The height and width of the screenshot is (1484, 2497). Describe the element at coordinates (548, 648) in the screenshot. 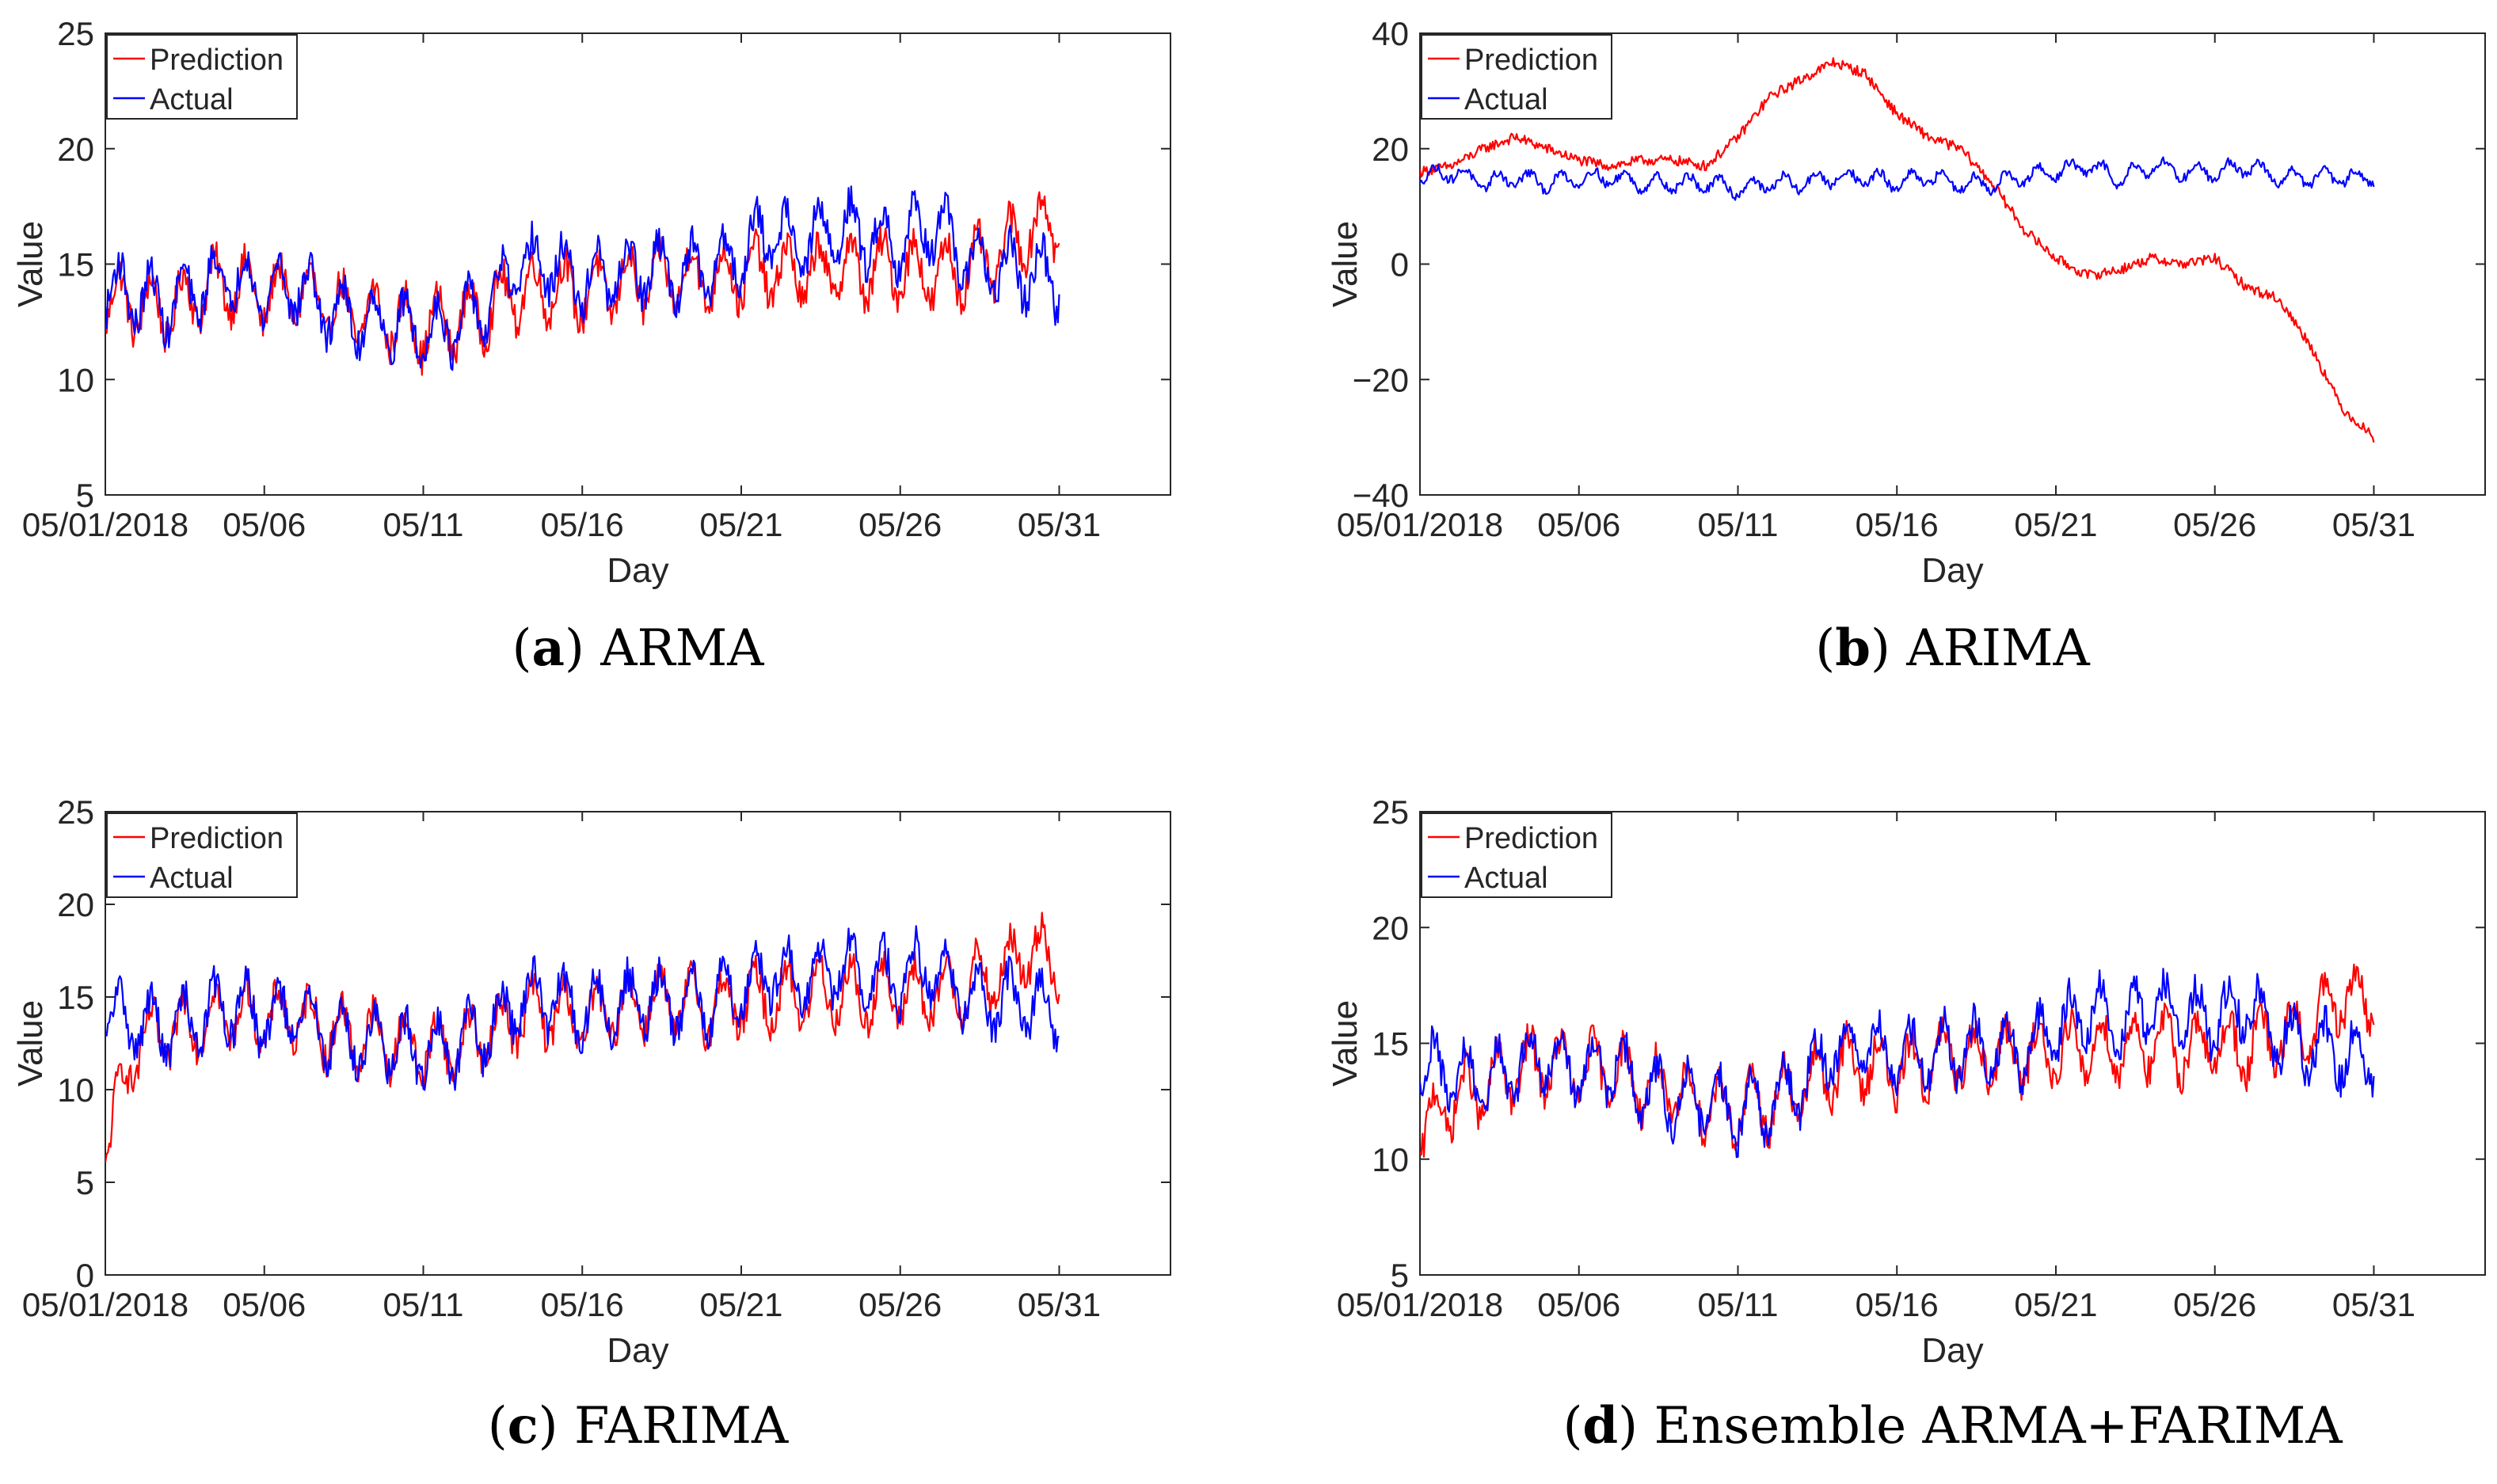

I see `caption-part: a` at that location.